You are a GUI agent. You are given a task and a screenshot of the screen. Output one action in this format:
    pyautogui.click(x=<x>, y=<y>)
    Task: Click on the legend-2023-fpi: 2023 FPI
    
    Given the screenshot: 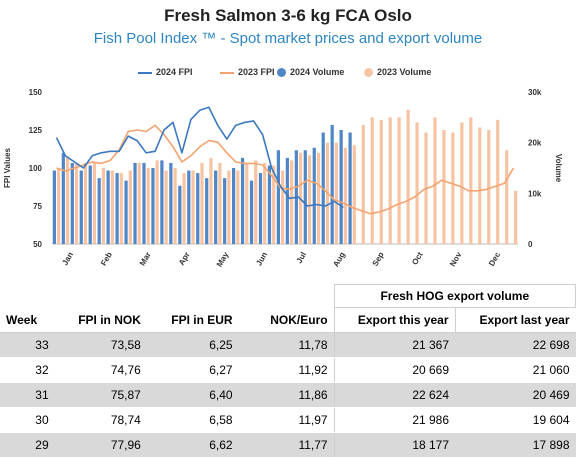 What is the action you would take?
    pyautogui.click(x=247, y=72)
    